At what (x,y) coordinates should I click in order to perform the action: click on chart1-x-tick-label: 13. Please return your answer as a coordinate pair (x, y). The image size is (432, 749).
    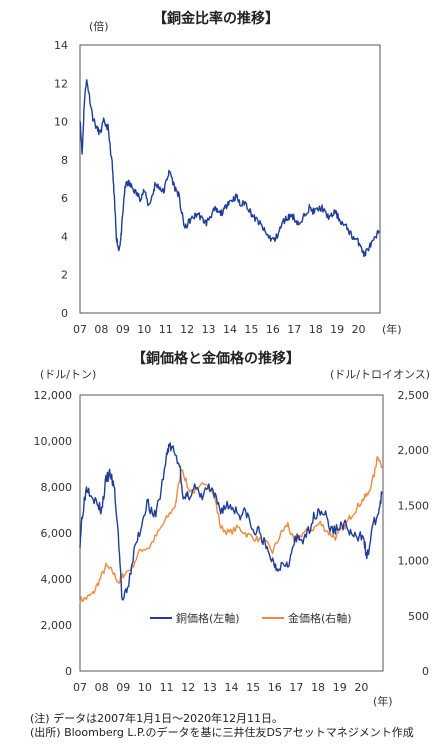
    Looking at the image, I should click on (209, 329).